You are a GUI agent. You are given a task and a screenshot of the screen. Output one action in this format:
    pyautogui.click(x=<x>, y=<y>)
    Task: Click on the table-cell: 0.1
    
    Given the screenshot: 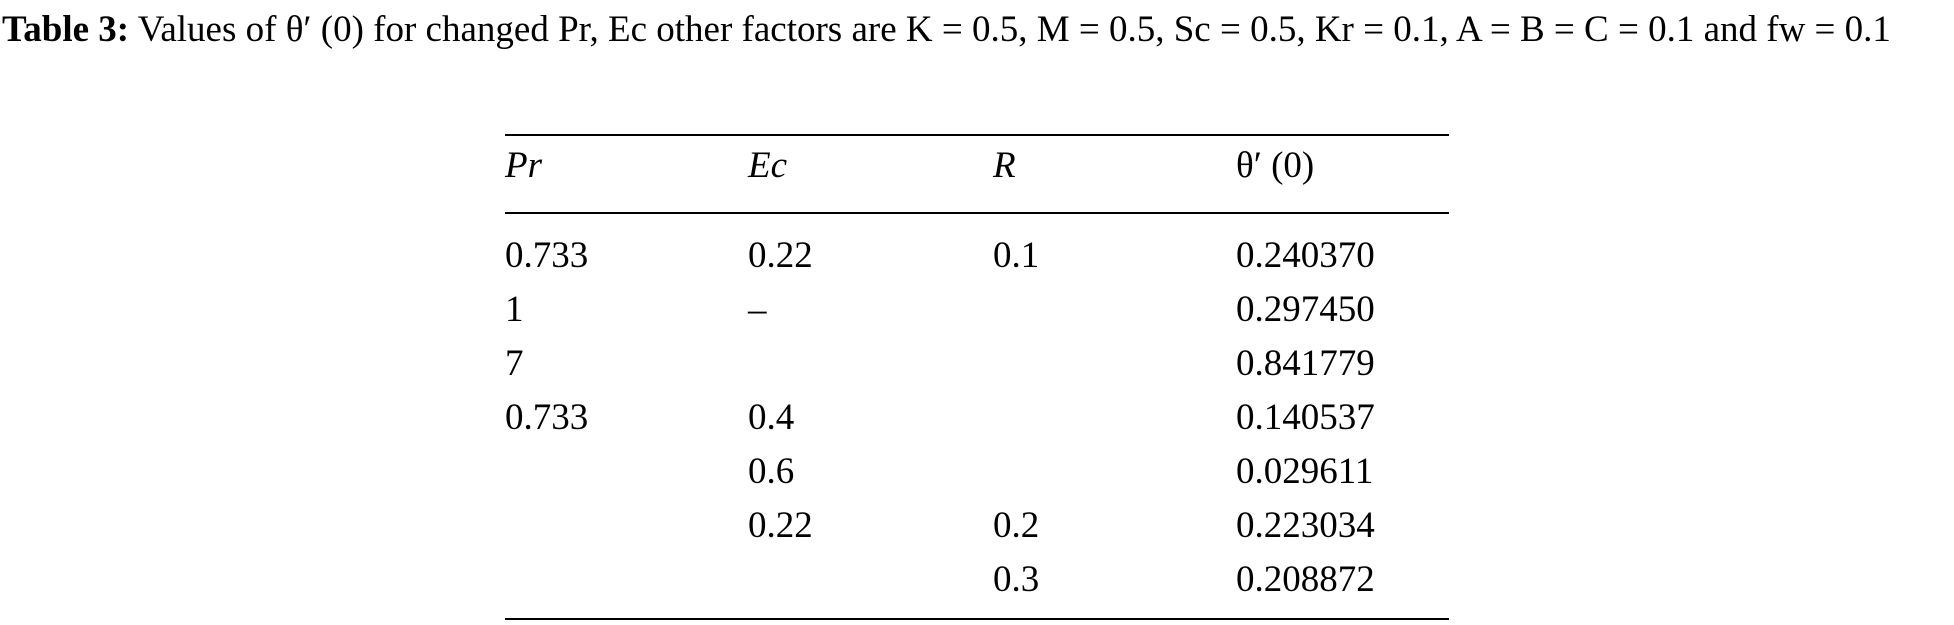 What is the action you would take?
    pyautogui.click(x=1016, y=255)
    